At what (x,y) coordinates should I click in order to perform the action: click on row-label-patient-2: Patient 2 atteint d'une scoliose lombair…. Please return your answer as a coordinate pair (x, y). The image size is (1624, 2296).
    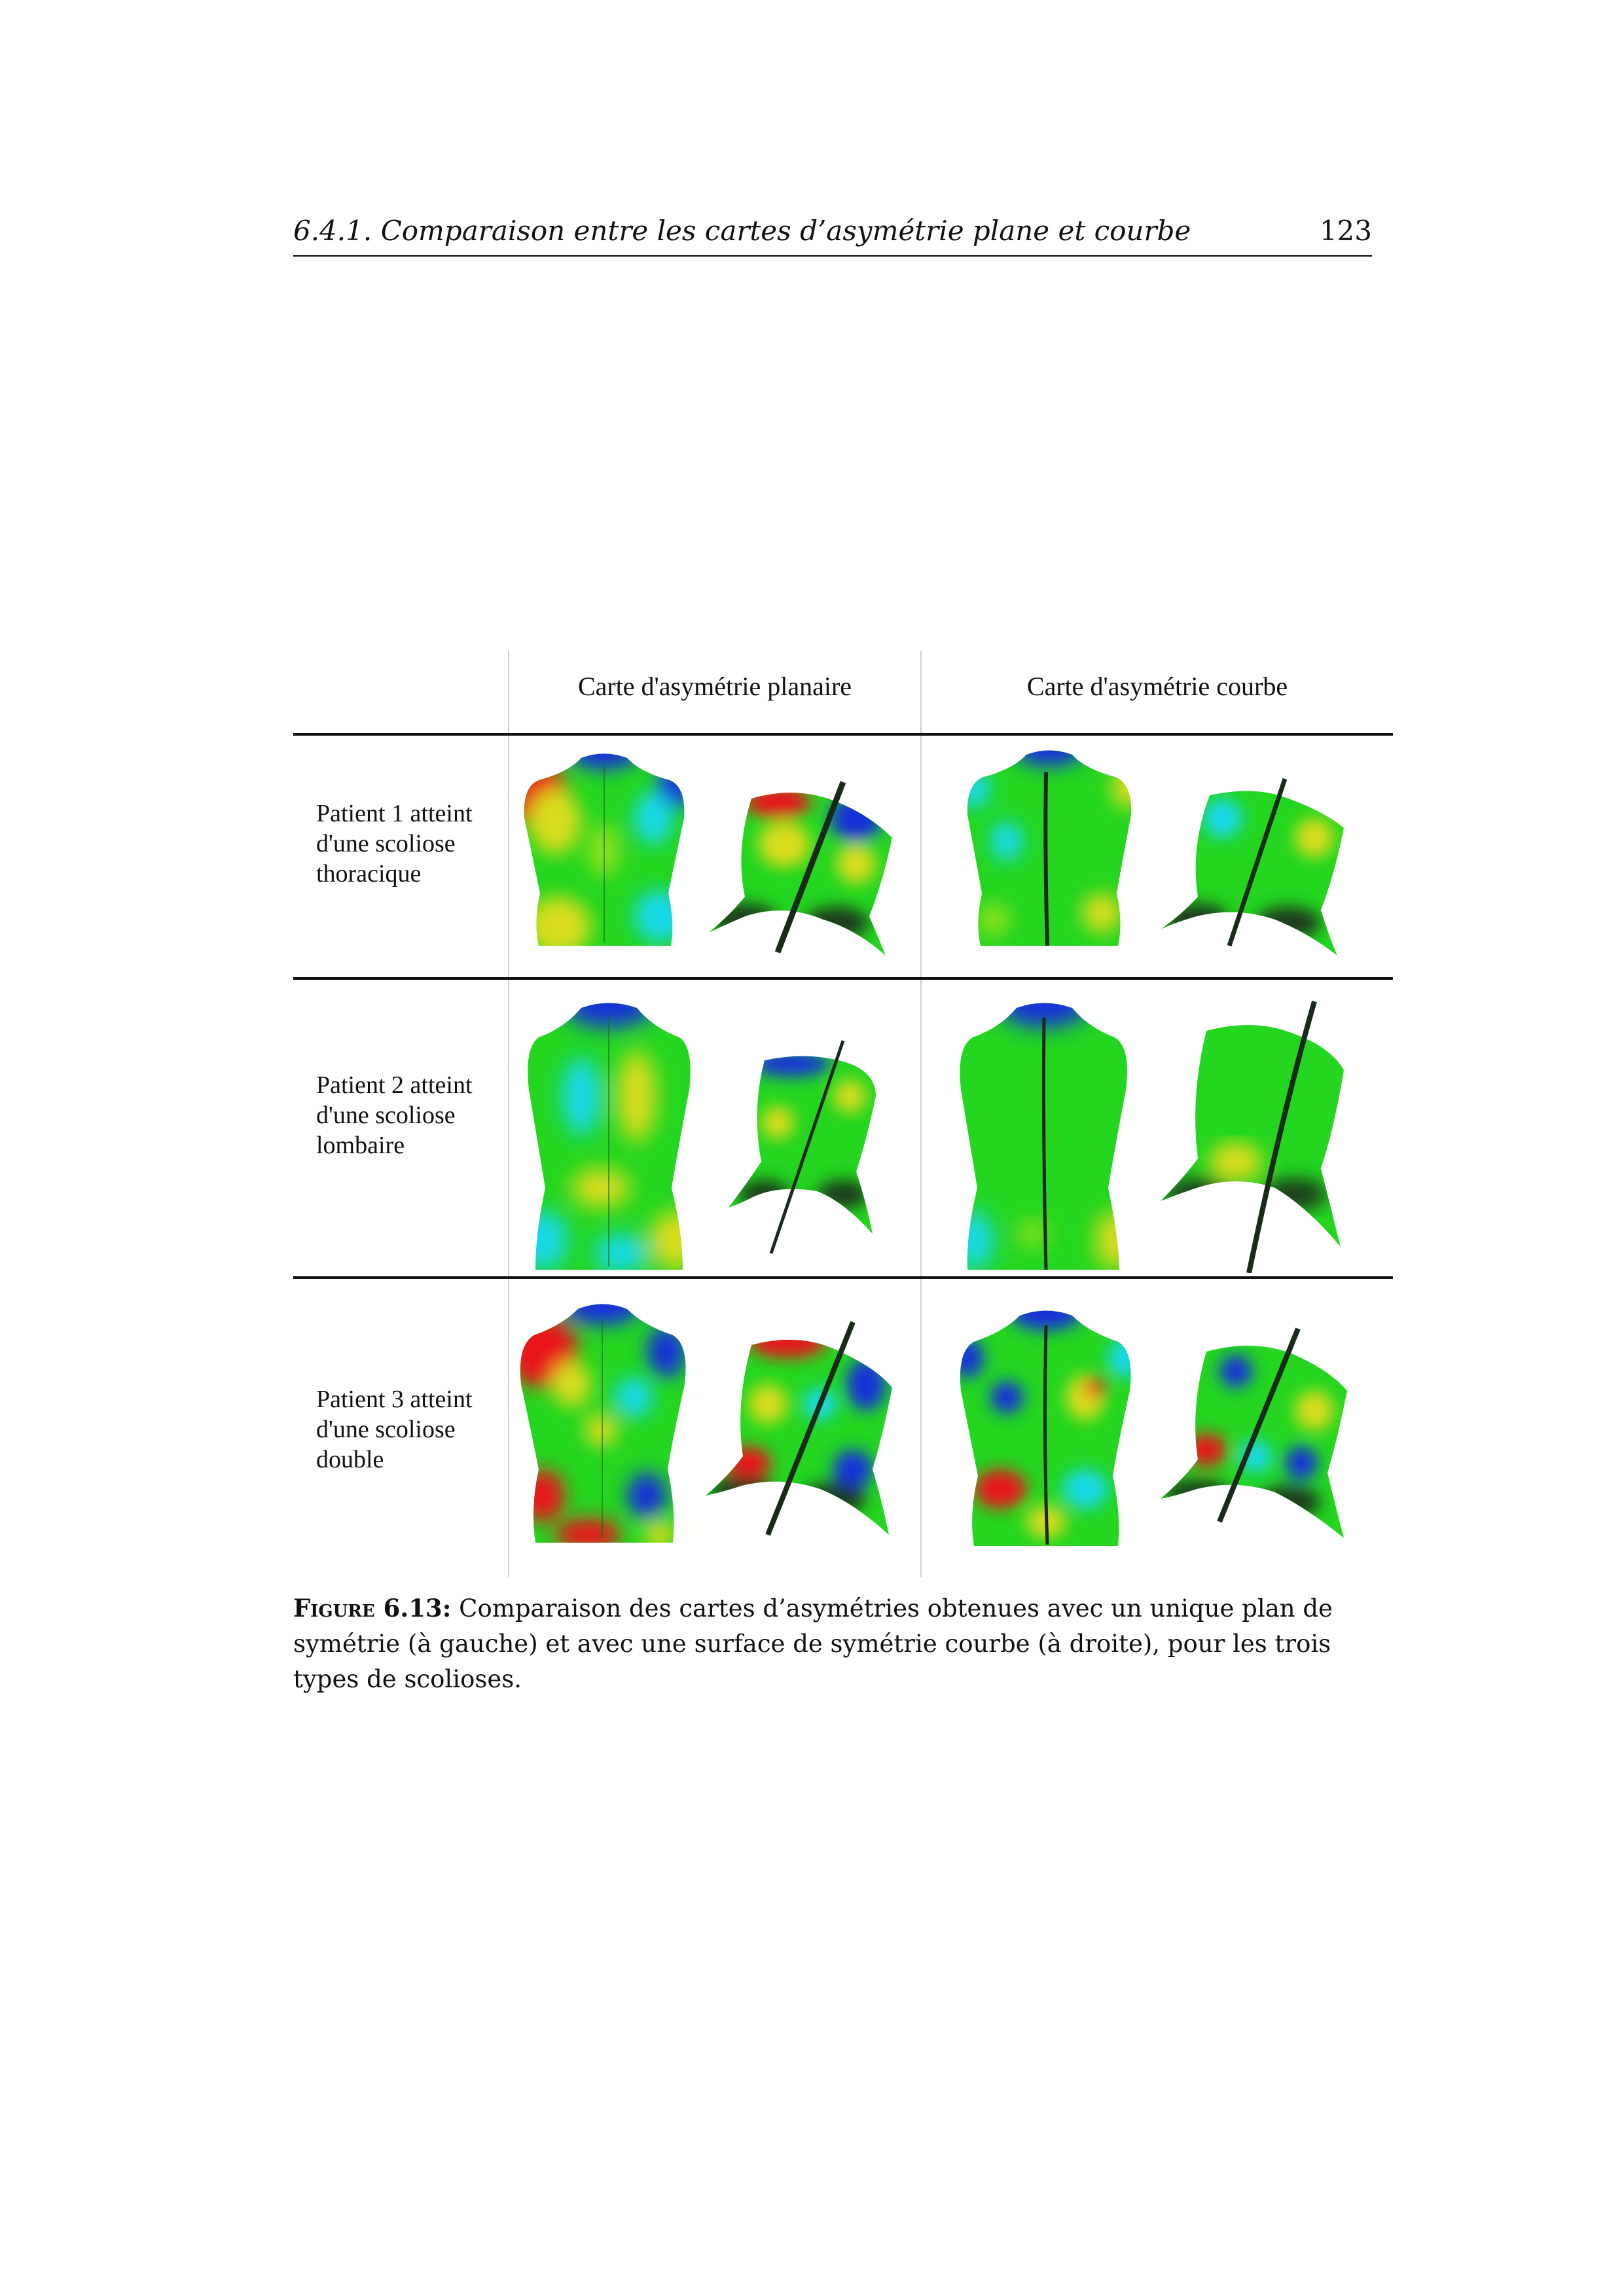
    Looking at the image, I should click on (395, 1115).